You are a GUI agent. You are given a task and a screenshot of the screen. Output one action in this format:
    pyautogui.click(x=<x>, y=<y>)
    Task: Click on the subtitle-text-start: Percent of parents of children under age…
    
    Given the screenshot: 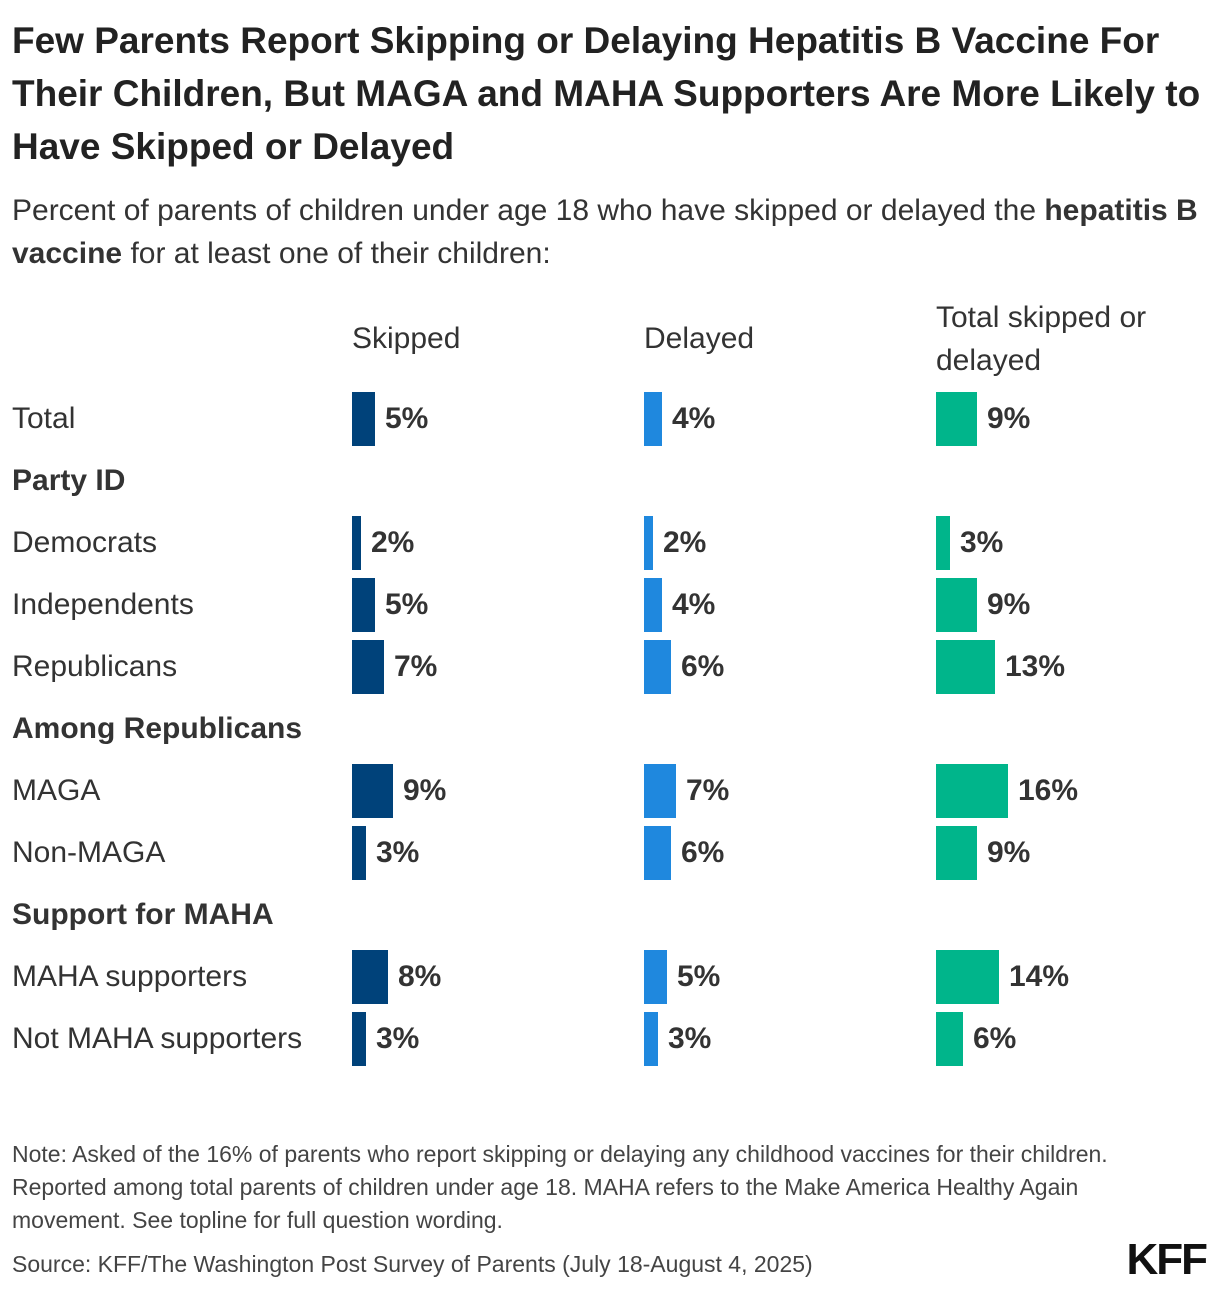 What is the action you would take?
    pyautogui.click(x=524, y=210)
    